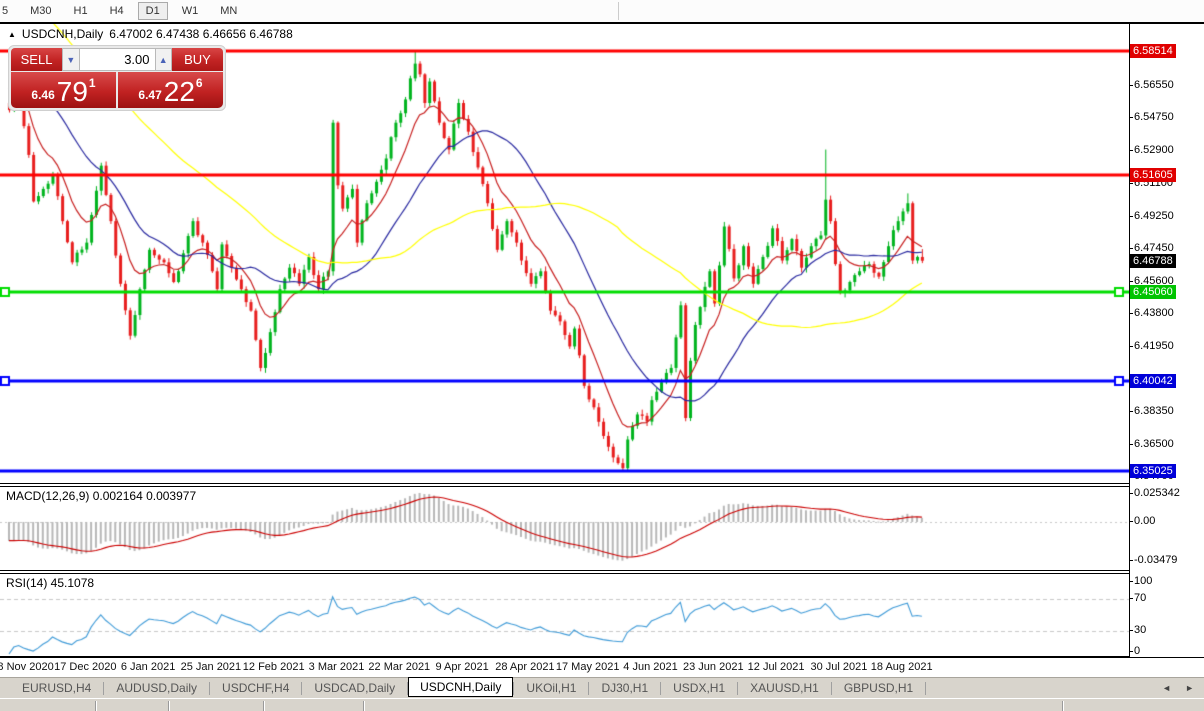 The image size is (1204, 711). What do you see at coordinates (1189, 688) in the screenshot?
I see `tab-scroll-right-icon: ►` at bounding box center [1189, 688].